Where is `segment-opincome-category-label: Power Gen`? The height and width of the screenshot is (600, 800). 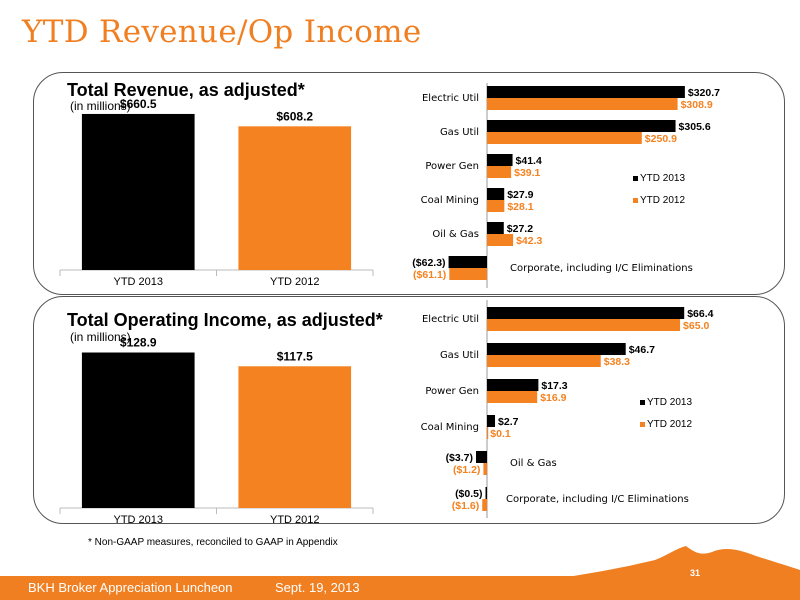
segment-opincome-category-label: Power Gen is located at coordinates (452, 391).